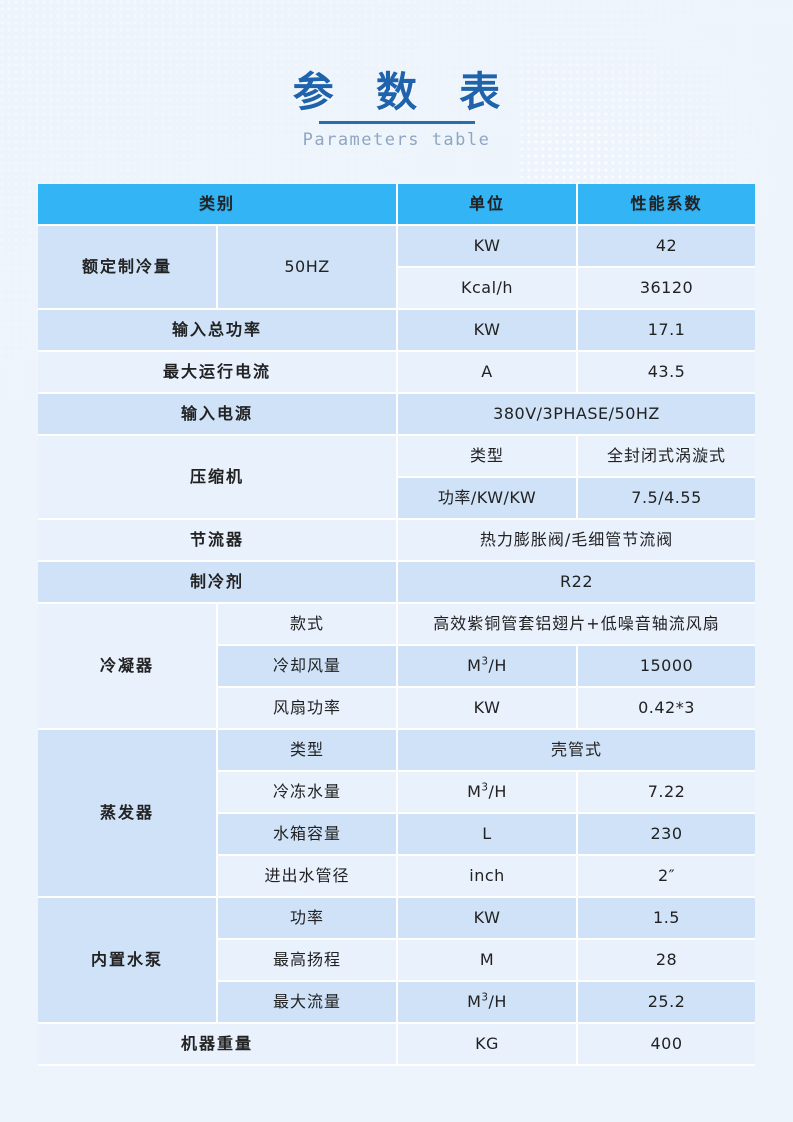 The height and width of the screenshot is (1122, 793). Describe the element at coordinates (403, 92) in the screenshot. I see `page-title: 参 数 表` at that location.